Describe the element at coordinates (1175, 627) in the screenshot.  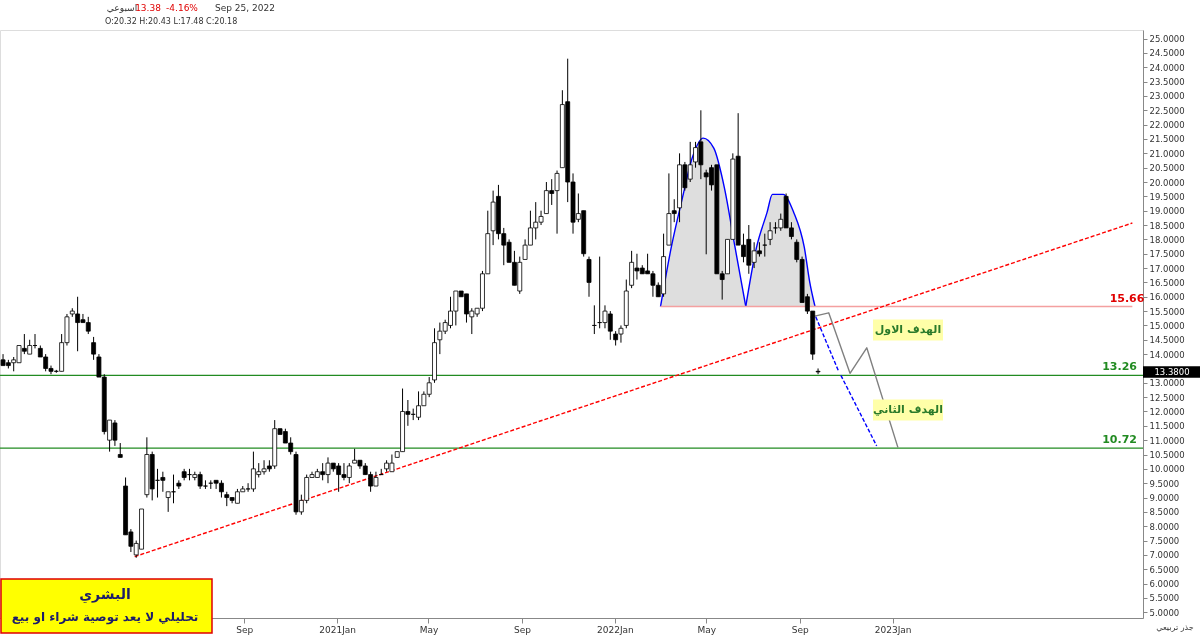
I see `text: جذر تربيعي` at that location.